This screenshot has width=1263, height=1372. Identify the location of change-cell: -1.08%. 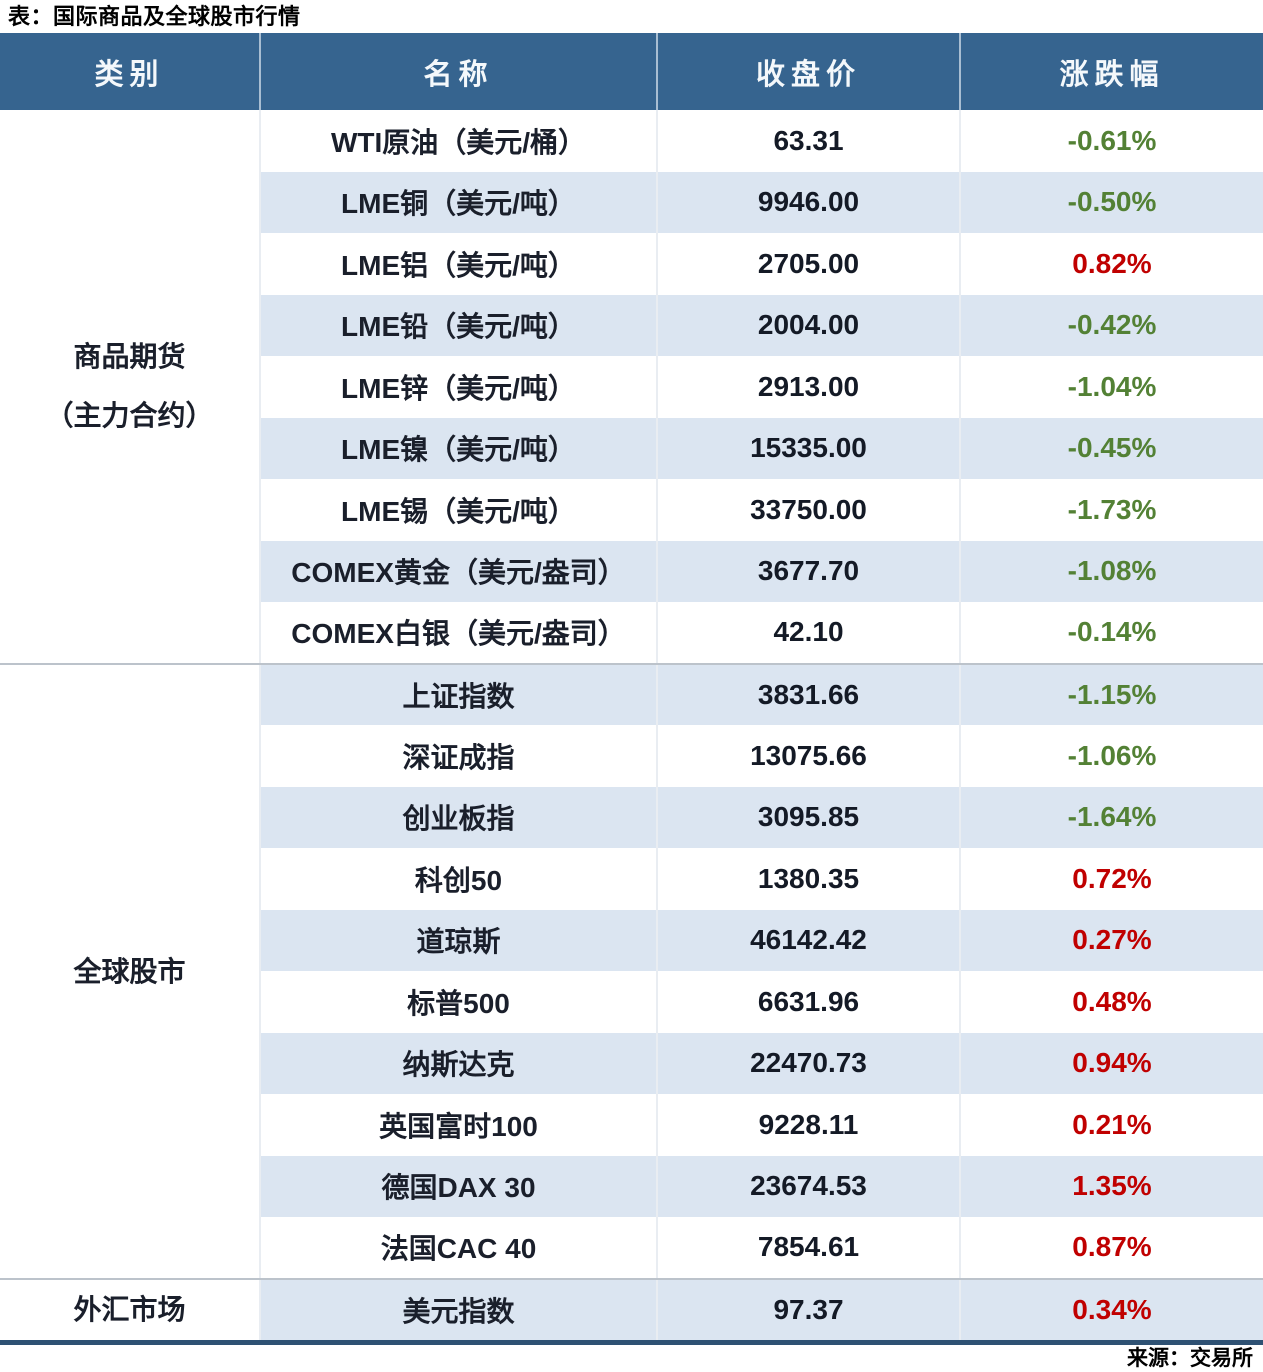
(1111, 571).